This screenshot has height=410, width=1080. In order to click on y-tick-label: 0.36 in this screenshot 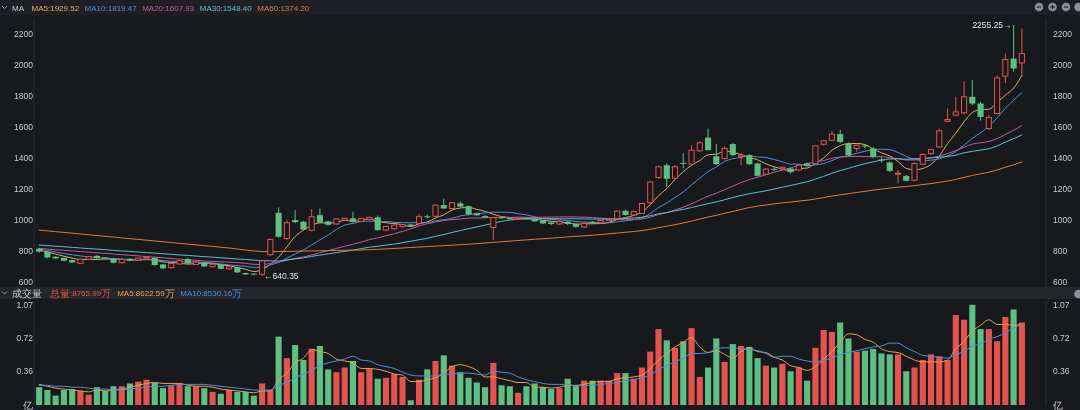, I will do `click(25, 371)`.